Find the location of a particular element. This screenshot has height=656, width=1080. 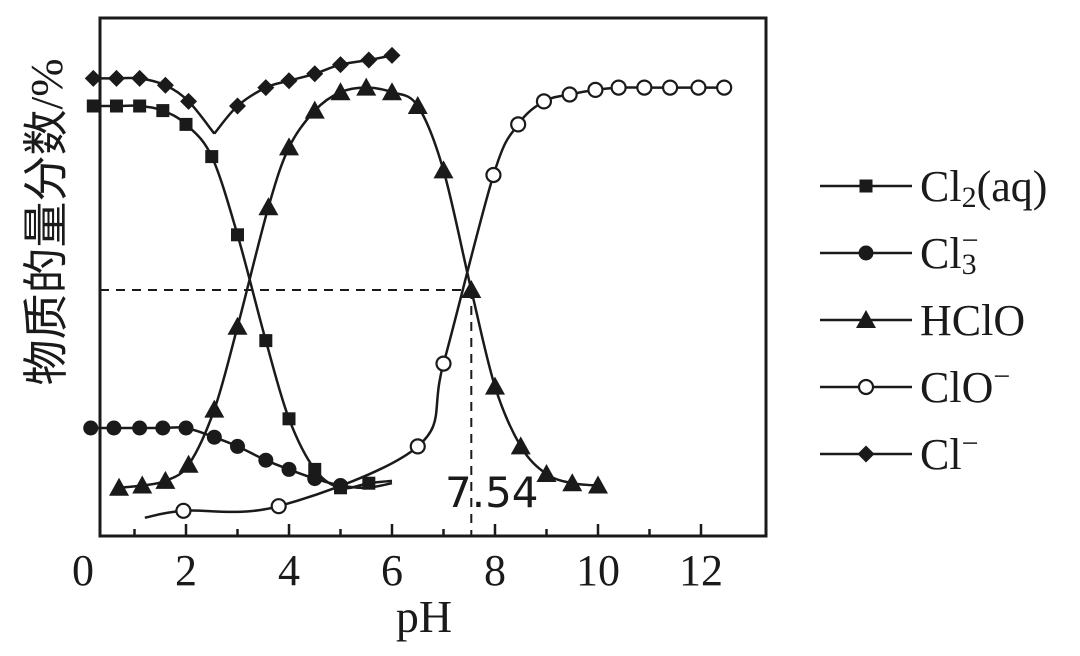

x-tick-label: 2 is located at coordinates (186, 570).